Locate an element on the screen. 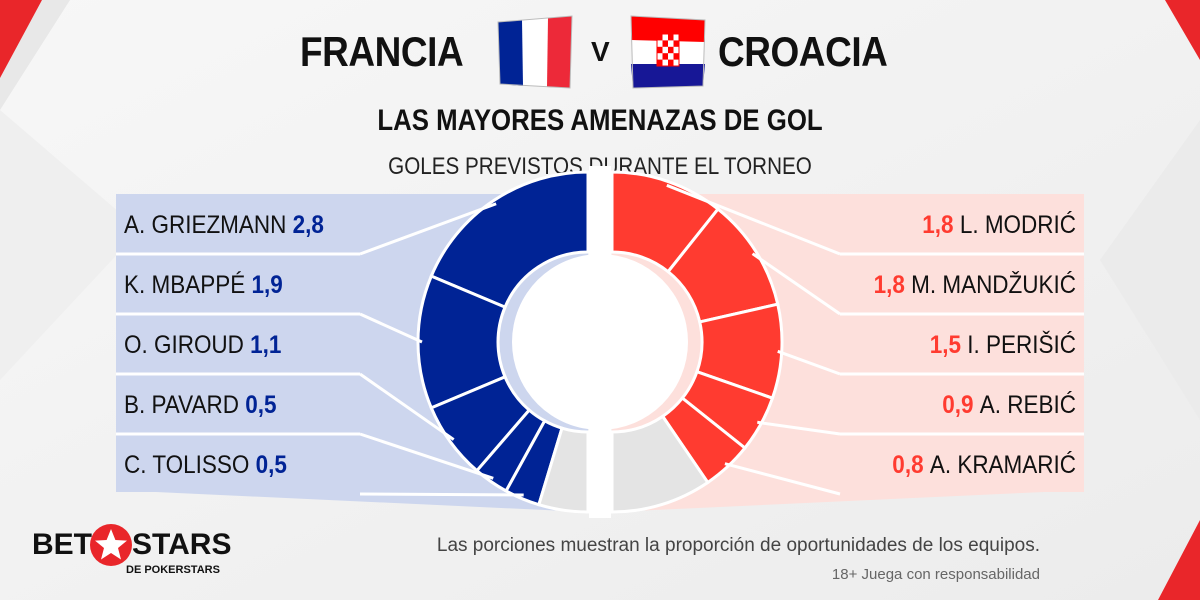  croatia-player-3: 1,5 I. PERIŠIĆ is located at coordinates (1003, 344).